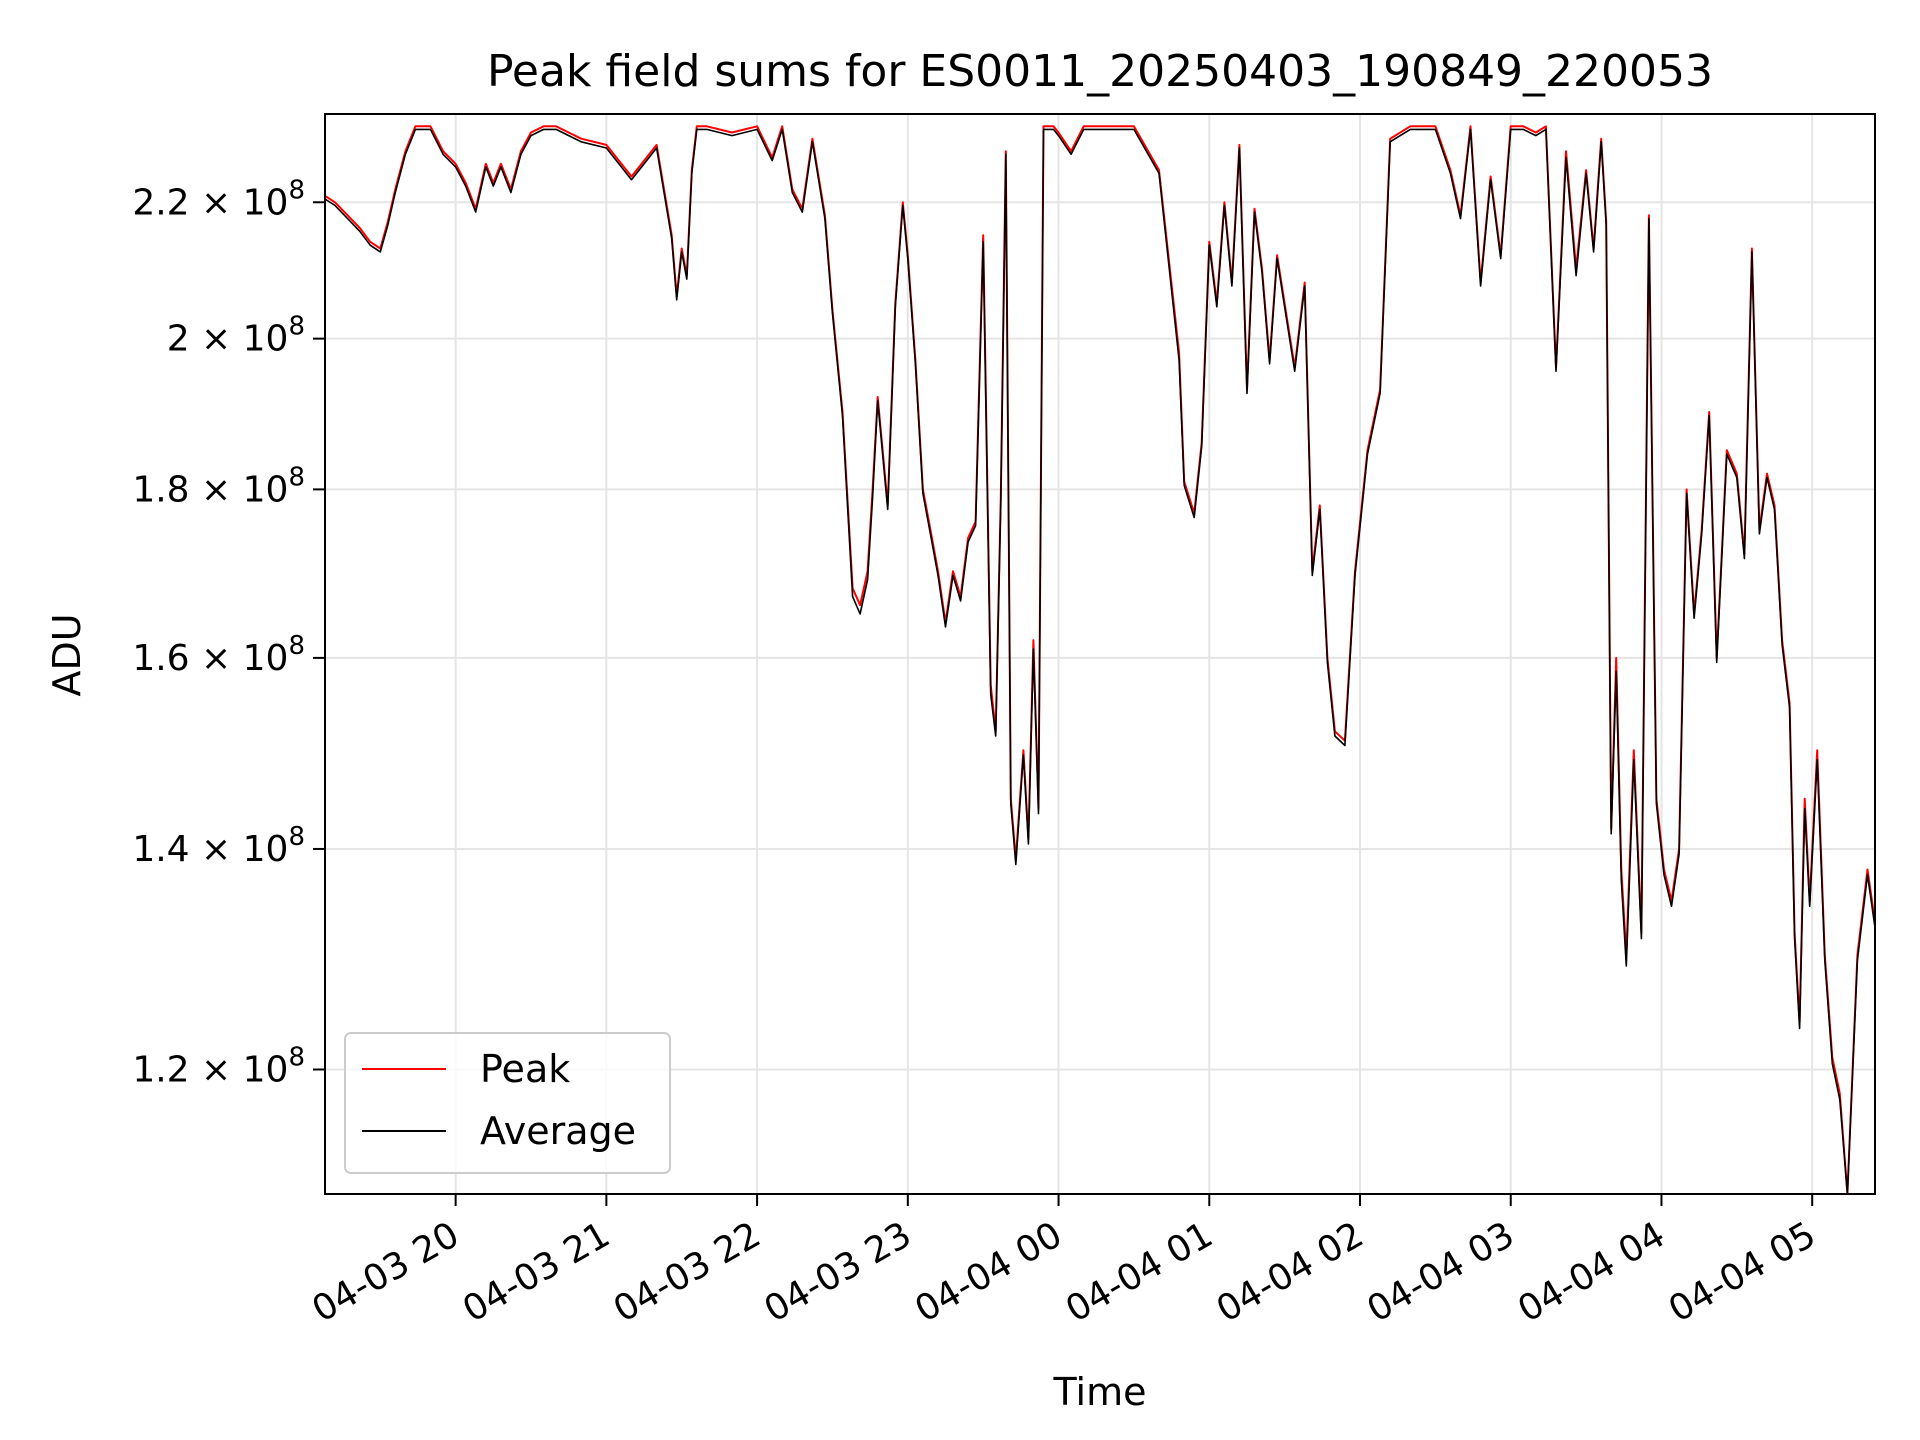  I want to click on y-tick-label: 1.6 × 108, so click(218, 655).